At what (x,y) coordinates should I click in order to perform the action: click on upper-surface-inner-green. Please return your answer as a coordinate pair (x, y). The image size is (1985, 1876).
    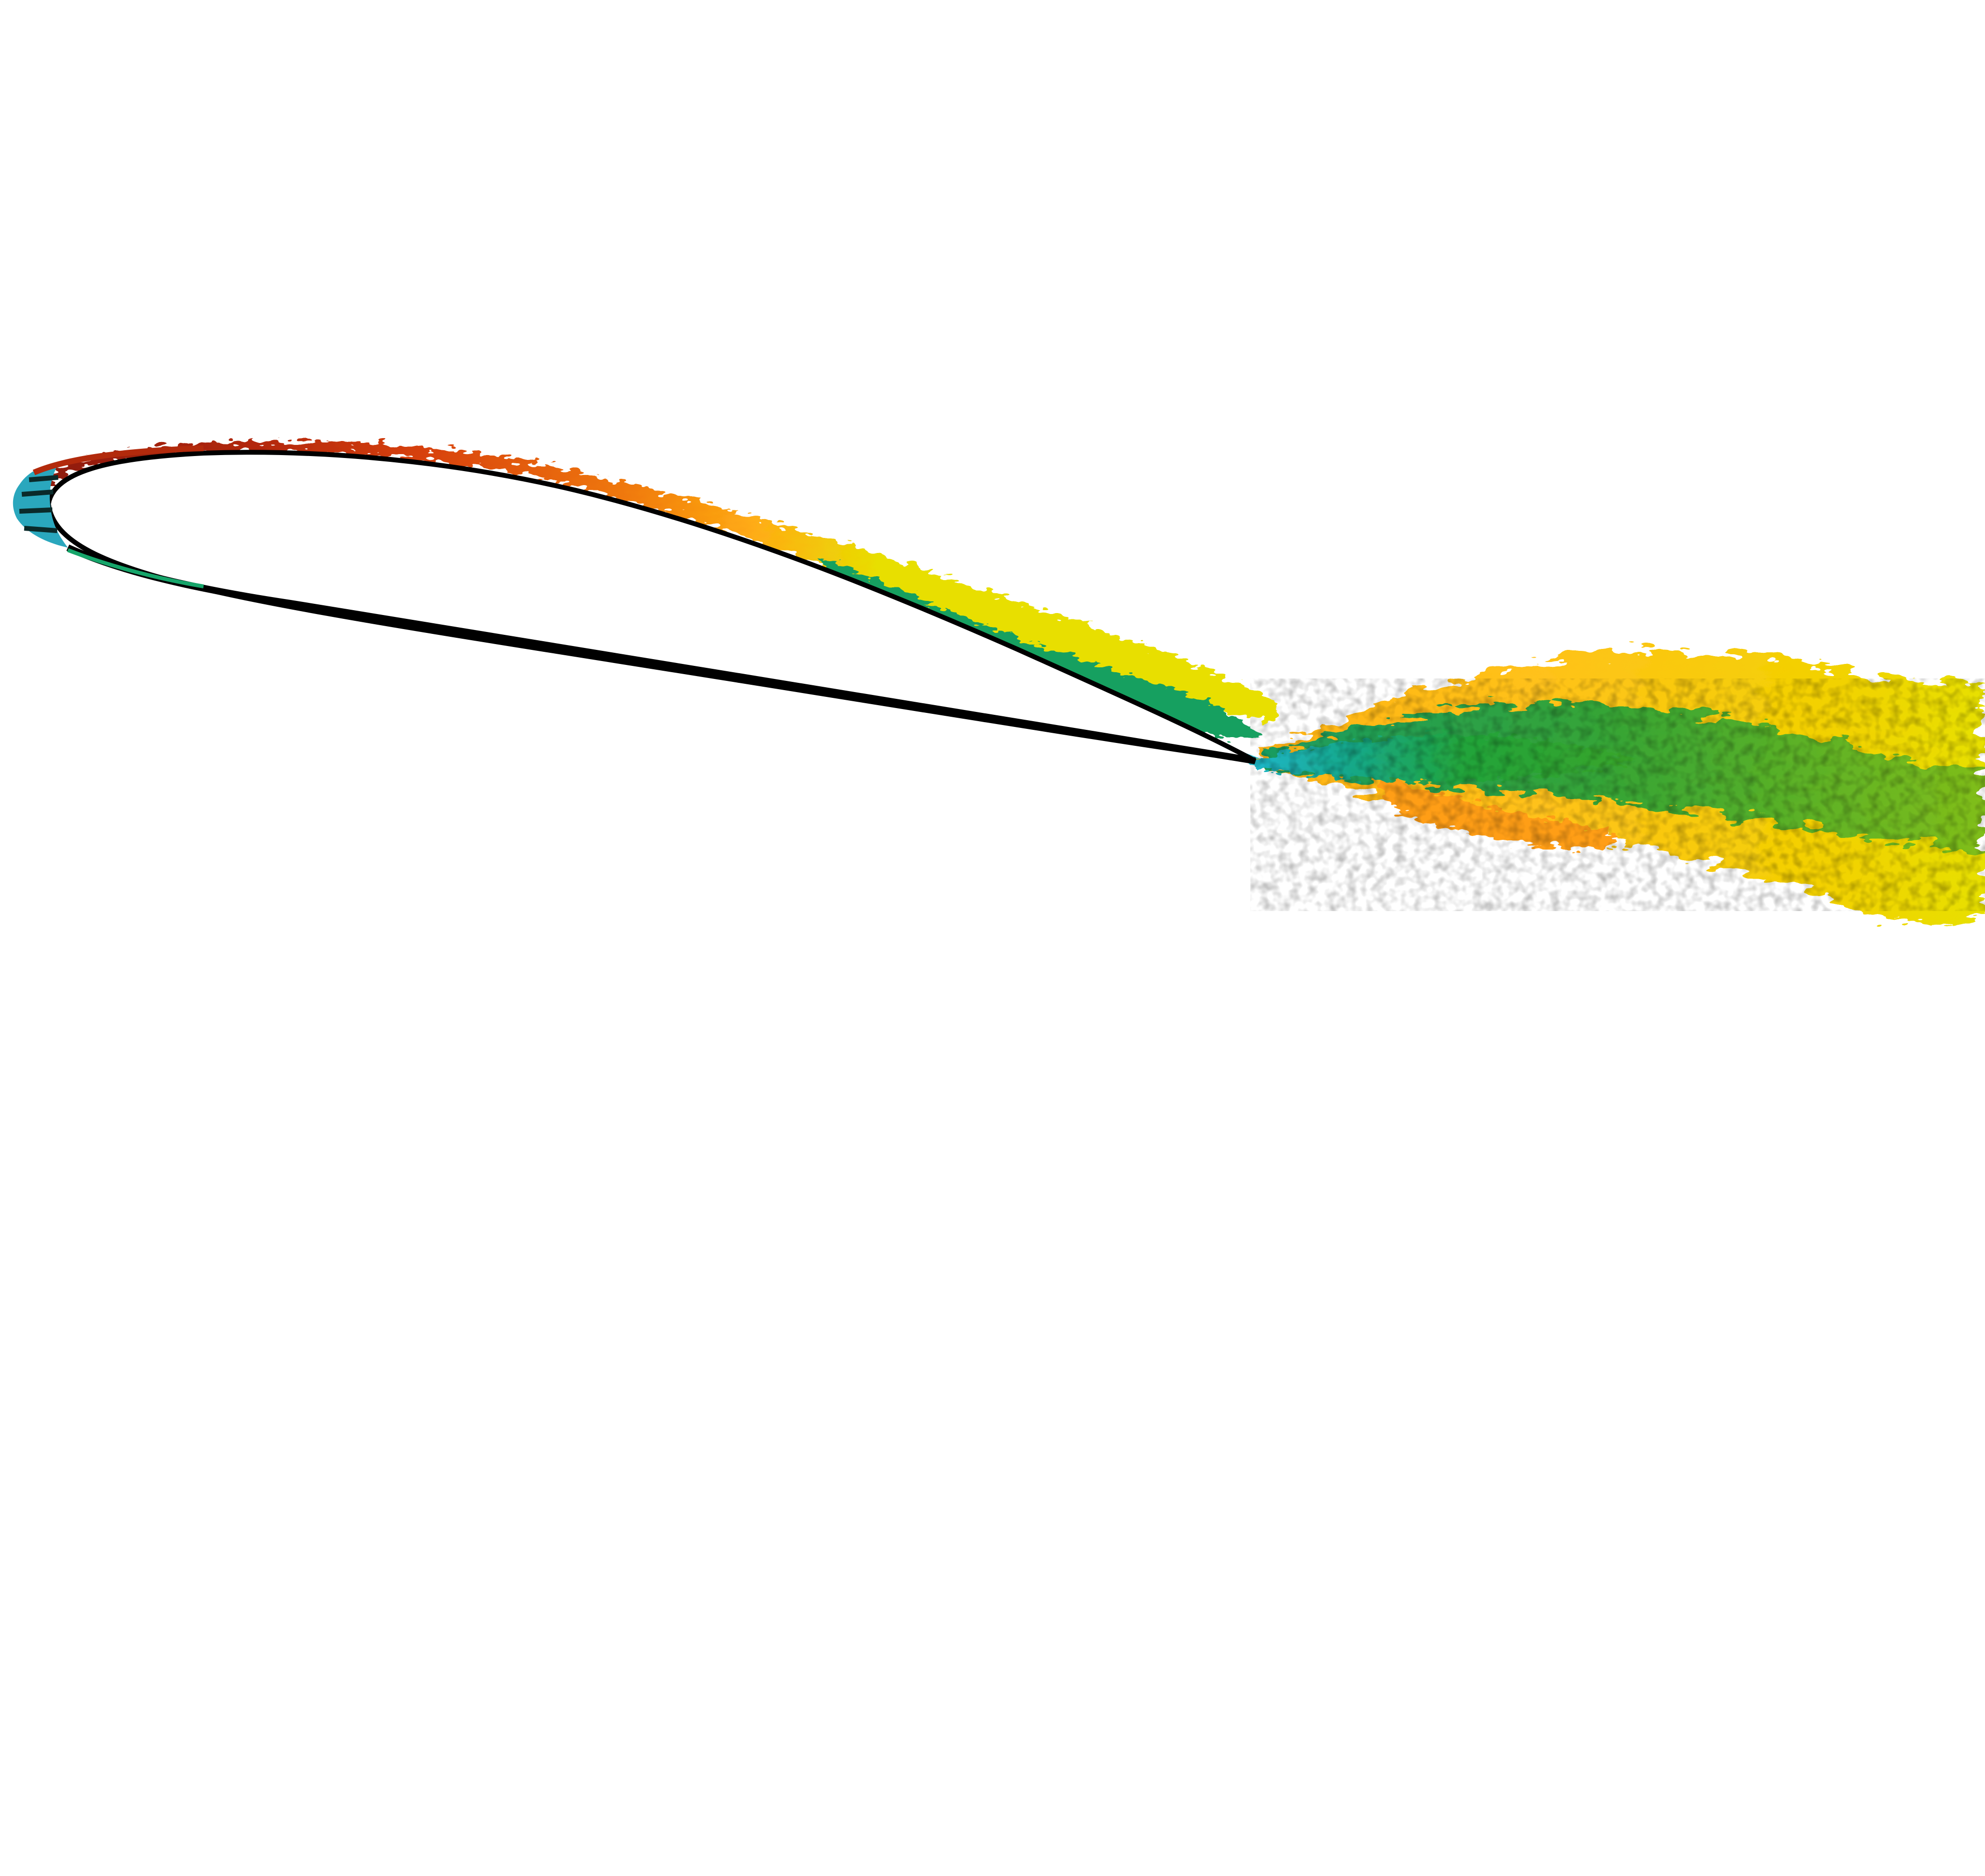
    Looking at the image, I should click on (1042, 648).